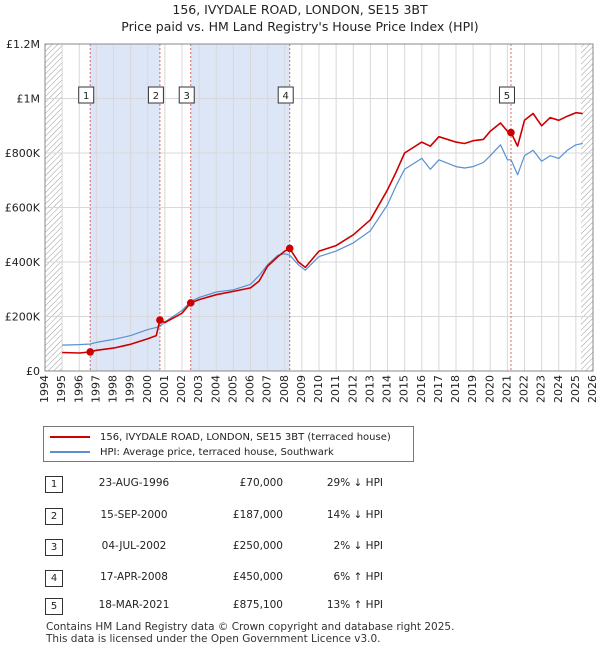 The height and width of the screenshot is (650, 600). Describe the element at coordinates (335, 389) in the screenshot. I see `x-tick-label: 2011` at that location.